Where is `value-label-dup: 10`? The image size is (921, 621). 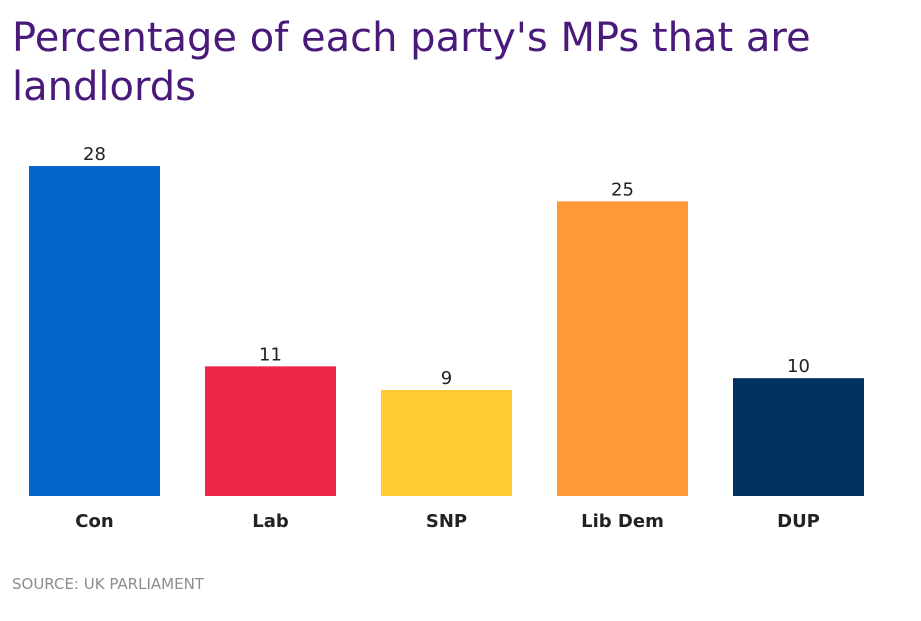
value-label-dup: 10 is located at coordinates (798, 366).